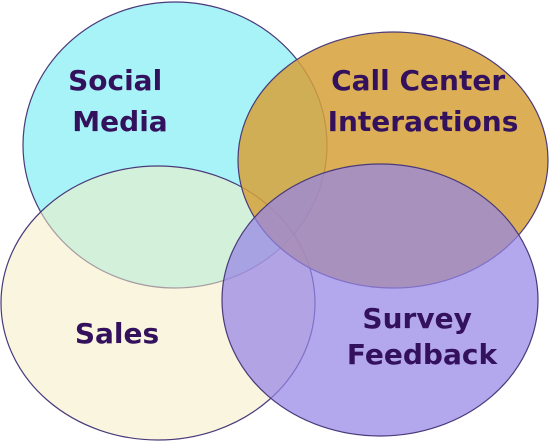  What do you see at coordinates (117, 333) in the screenshot?
I see `sales-label: Sales` at bounding box center [117, 333].